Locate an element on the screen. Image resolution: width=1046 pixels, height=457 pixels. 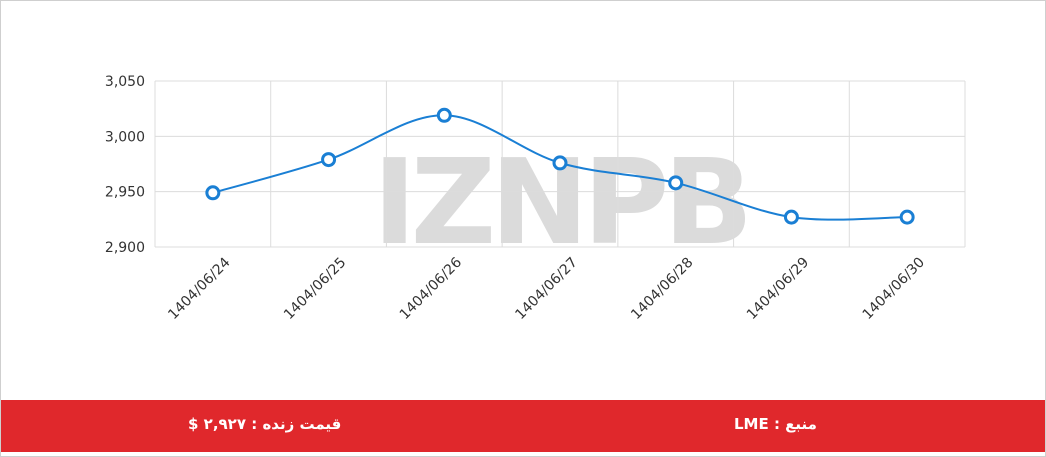
watermark: IZNPB is located at coordinates (560, 202).